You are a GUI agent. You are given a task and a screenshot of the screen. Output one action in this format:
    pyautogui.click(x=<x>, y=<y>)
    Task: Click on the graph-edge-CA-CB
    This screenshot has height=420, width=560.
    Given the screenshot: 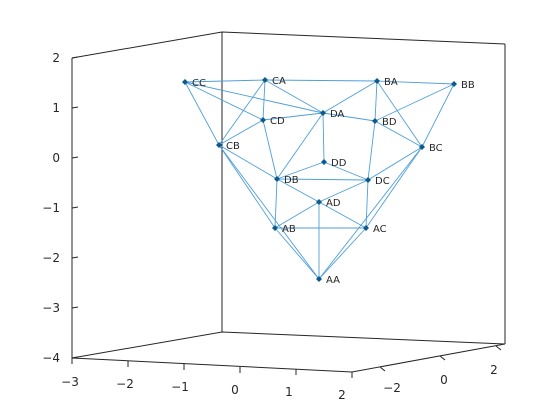 What is the action you would take?
    pyautogui.click(x=242, y=112)
    